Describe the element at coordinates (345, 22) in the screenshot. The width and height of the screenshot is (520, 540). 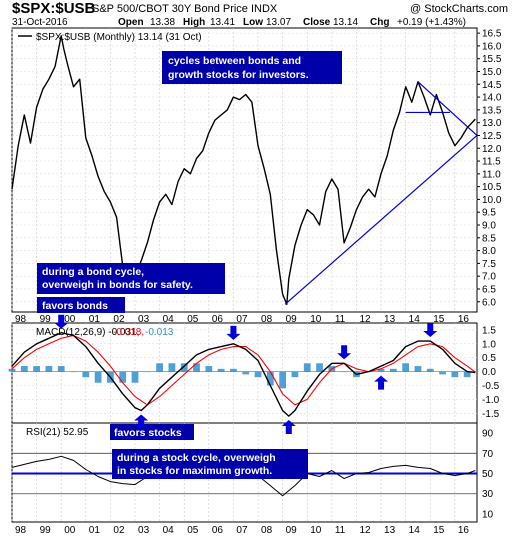
I see `close-value: 13.14` at that location.